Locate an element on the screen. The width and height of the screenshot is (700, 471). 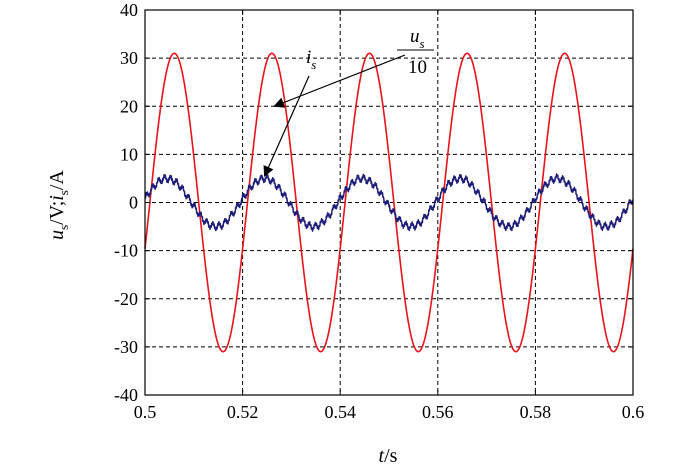
y-tick-label: -20 is located at coordinates (126, 299).